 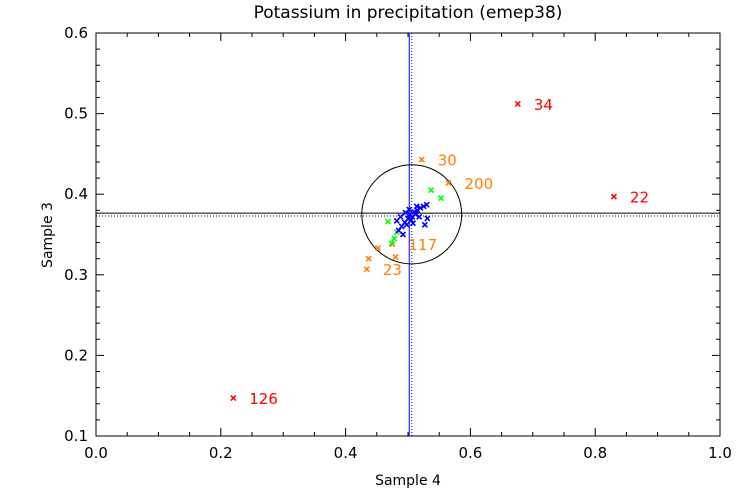 I want to click on x-tick-label: 0.8, so click(x=595, y=453).